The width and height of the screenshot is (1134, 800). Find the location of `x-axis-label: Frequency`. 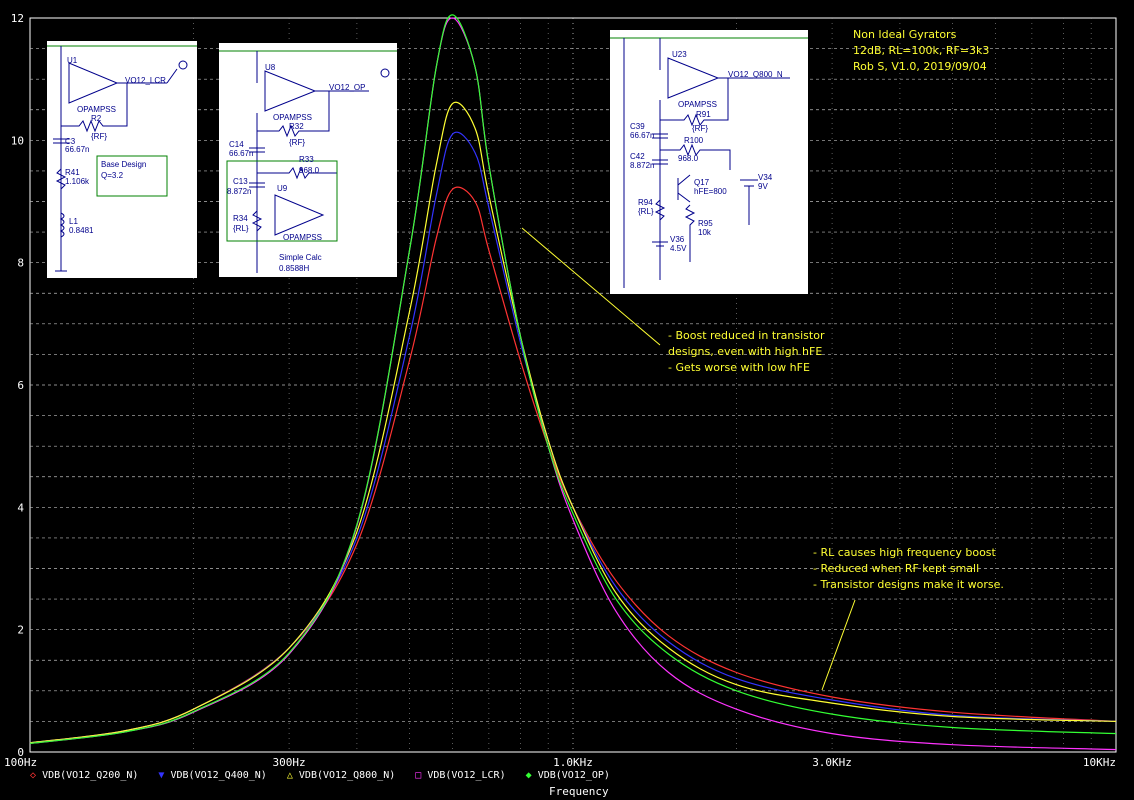

x-axis-label: Frequency is located at coordinates (579, 791).